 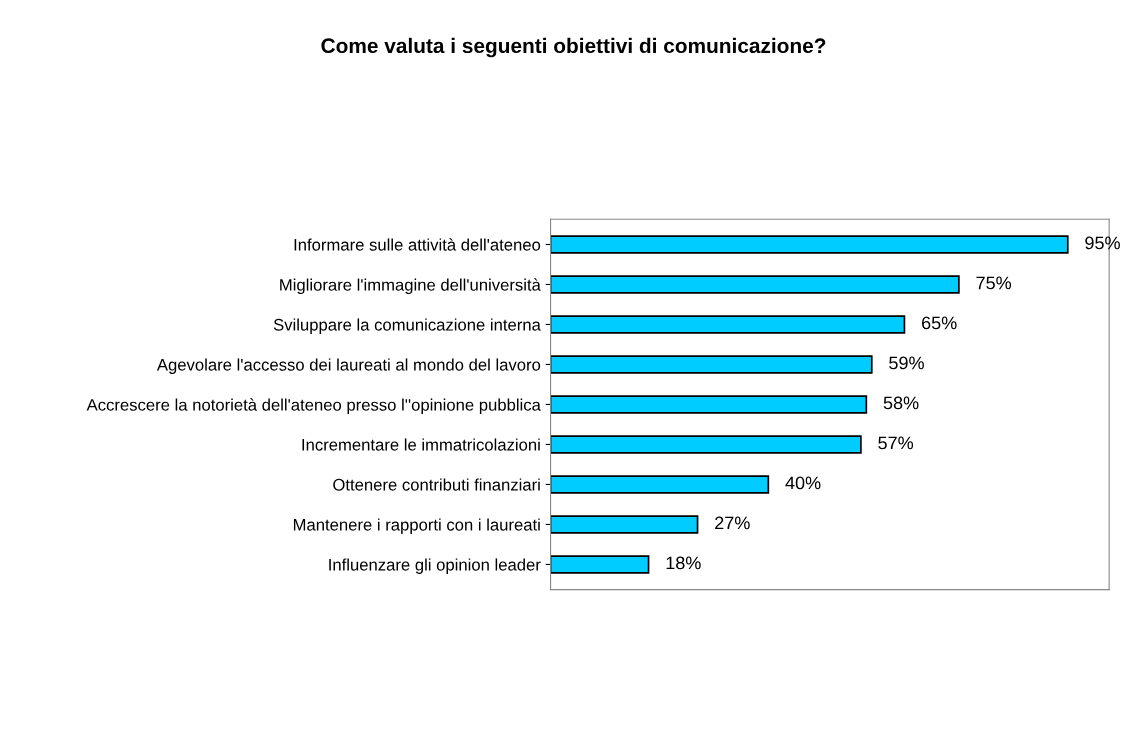 I want to click on y-tick-label: Agevolare l'accesso dei laureati al mondo del lavoro, so click(x=348, y=366).